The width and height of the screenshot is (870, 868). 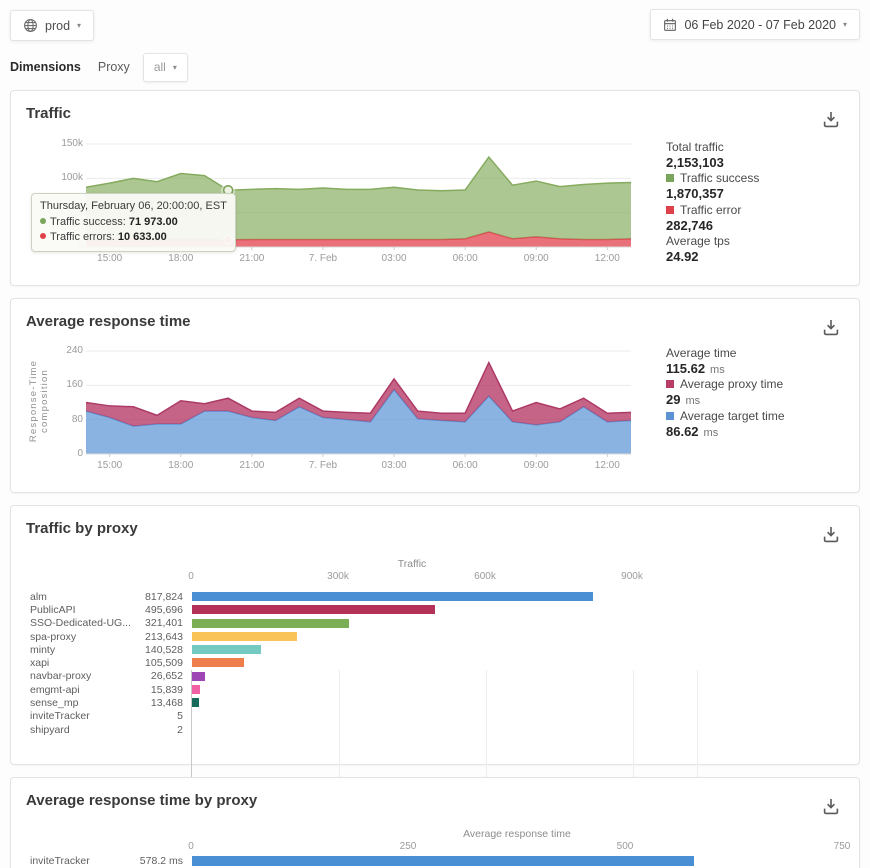 What do you see at coordinates (60, 861) in the screenshot?
I see `proxy-label: inviteTracker` at bounding box center [60, 861].